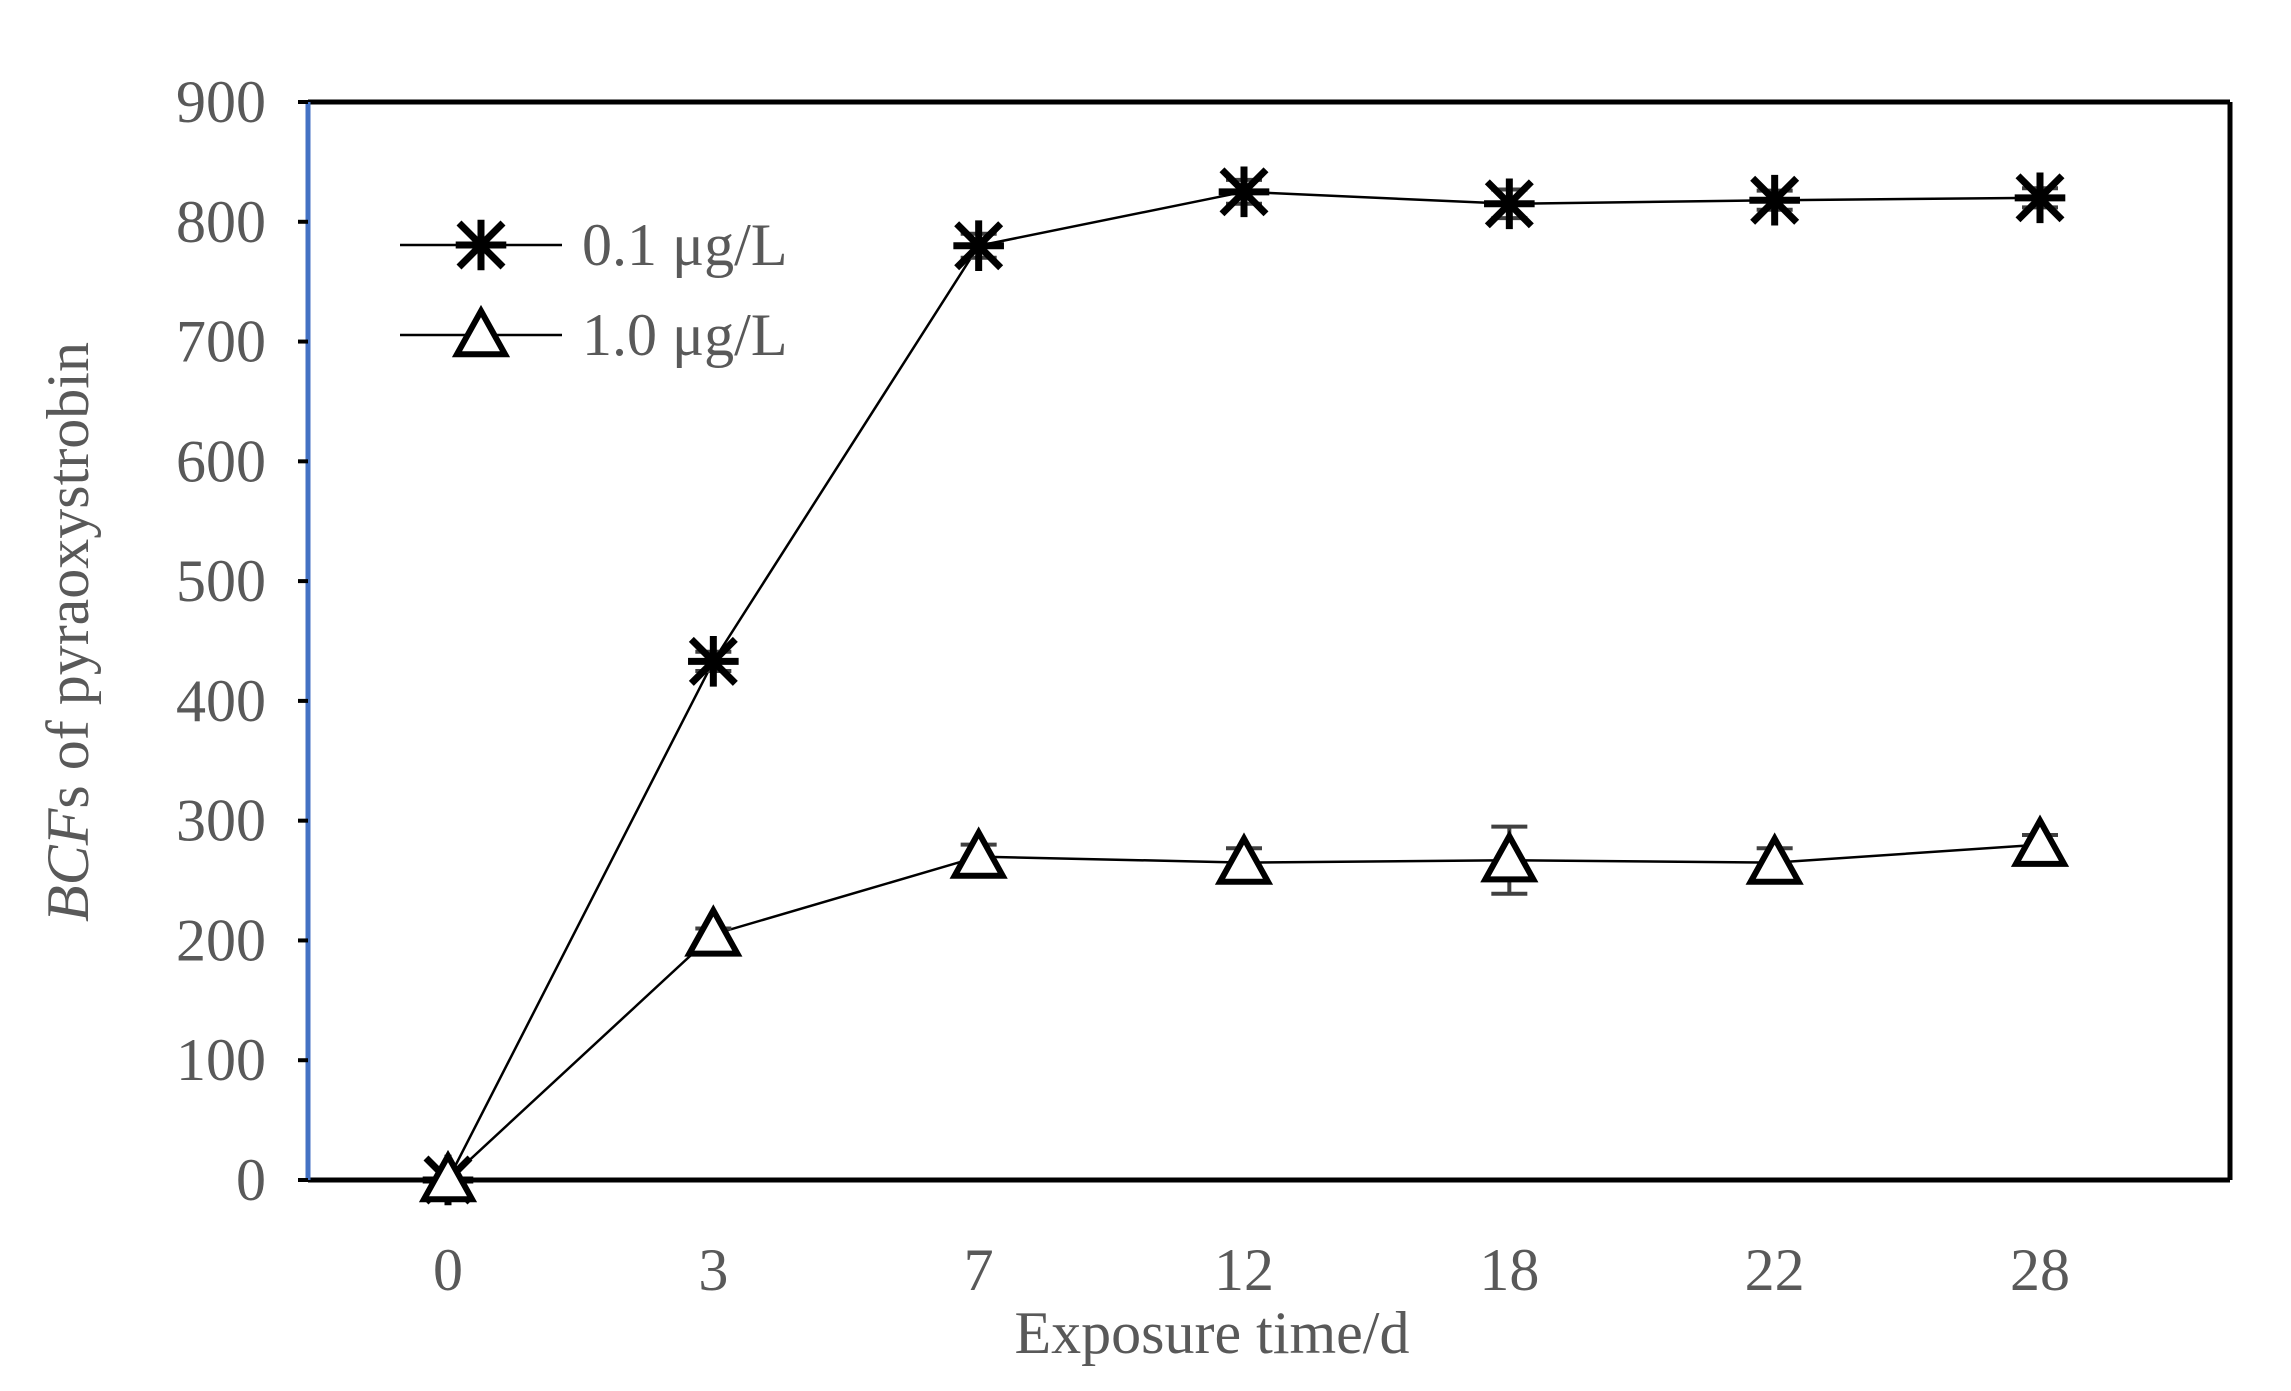 Image resolution: width=2291 pixels, height=1391 pixels. I want to click on y-tick-label: 100, so click(221, 1060).